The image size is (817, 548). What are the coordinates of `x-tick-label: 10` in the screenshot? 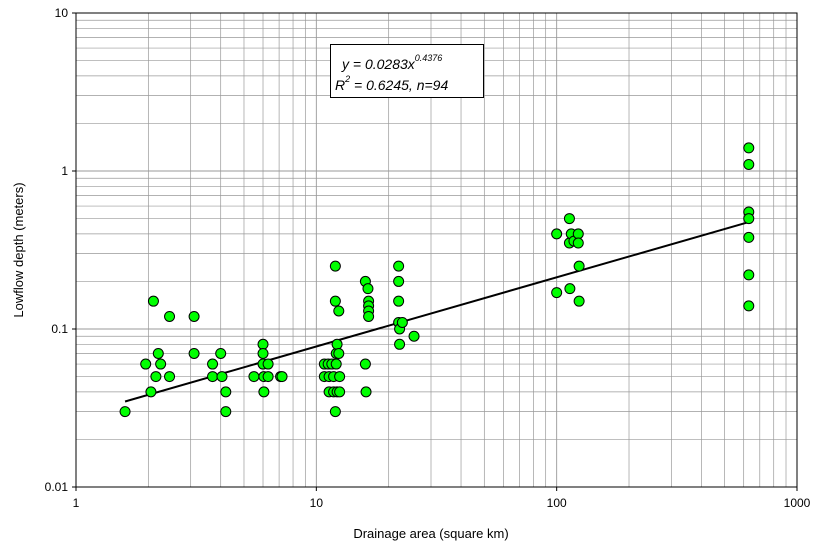 It's located at (317, 503).